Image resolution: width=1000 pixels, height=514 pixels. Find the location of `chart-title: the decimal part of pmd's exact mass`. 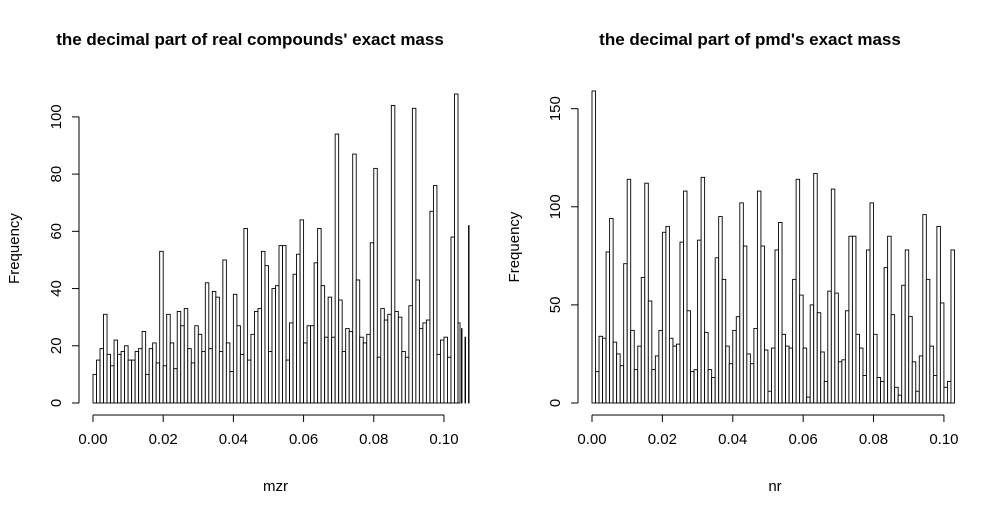

chart-title: the decimal part of pmd's exact mass is located at coordinates (750, 39).